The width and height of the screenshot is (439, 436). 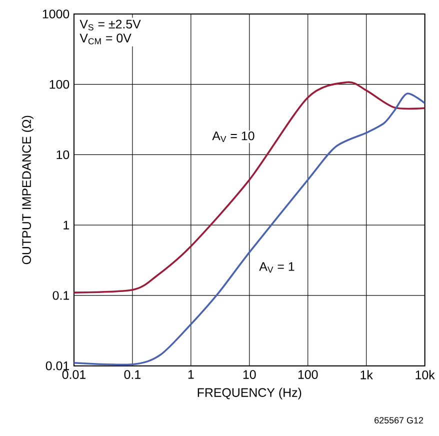 I want to click on x-tick-label: 10k, so click(x=425, y=375).